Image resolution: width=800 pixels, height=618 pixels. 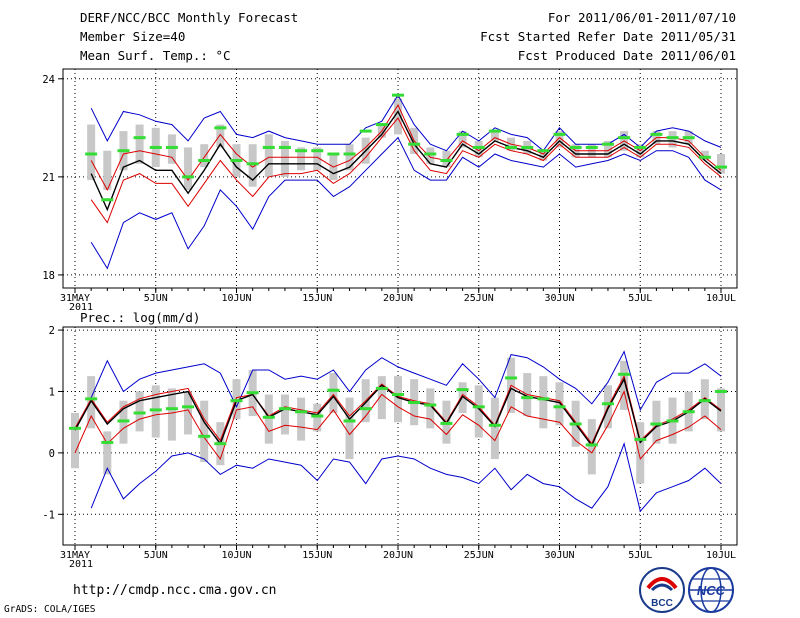 I want to click on prec-ytick-label: 0, so click(x=52, y=454).